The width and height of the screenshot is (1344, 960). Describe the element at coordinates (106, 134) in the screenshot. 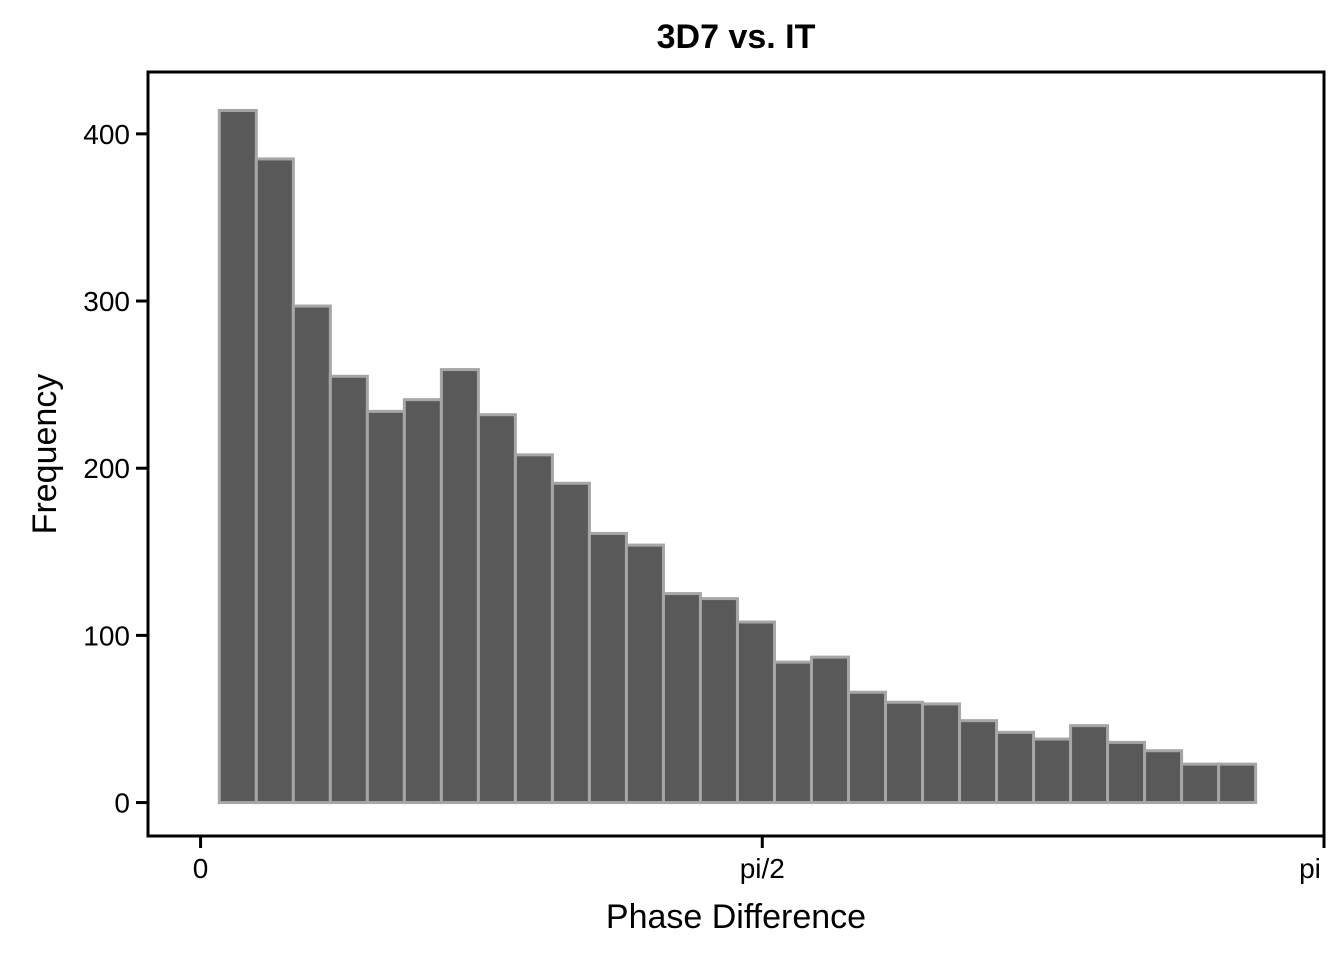

I see `y-tick-label: 400` at that location.